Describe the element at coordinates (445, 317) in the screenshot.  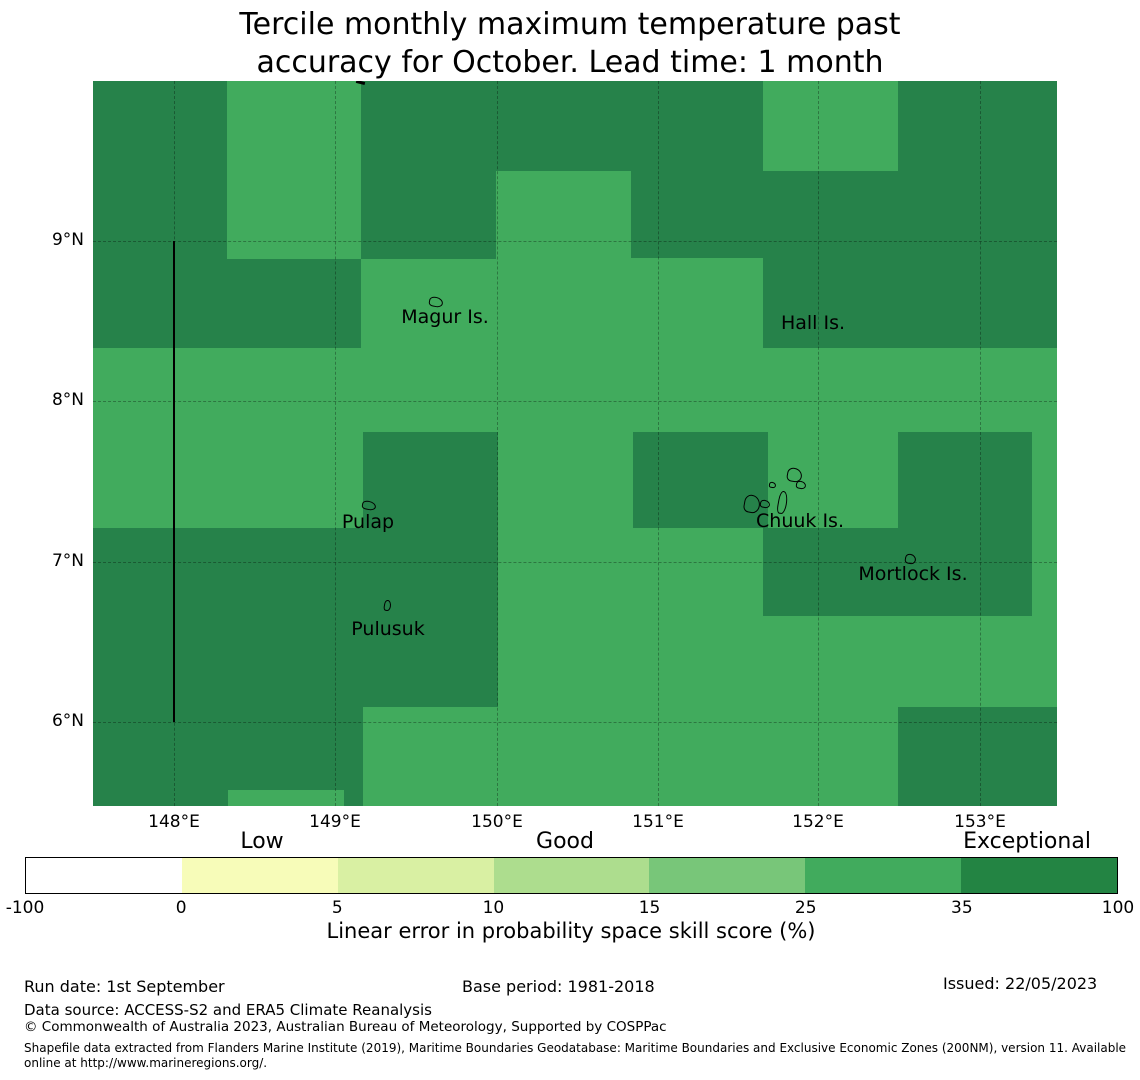
I see `island-label: Magur Is.` at that location.